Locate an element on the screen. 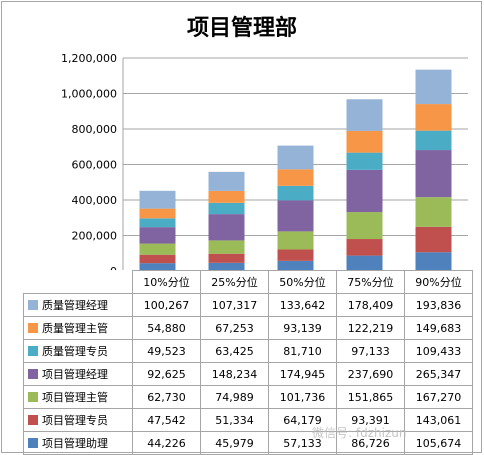  data-value: 101,736 is located at coordinates (302, 397).